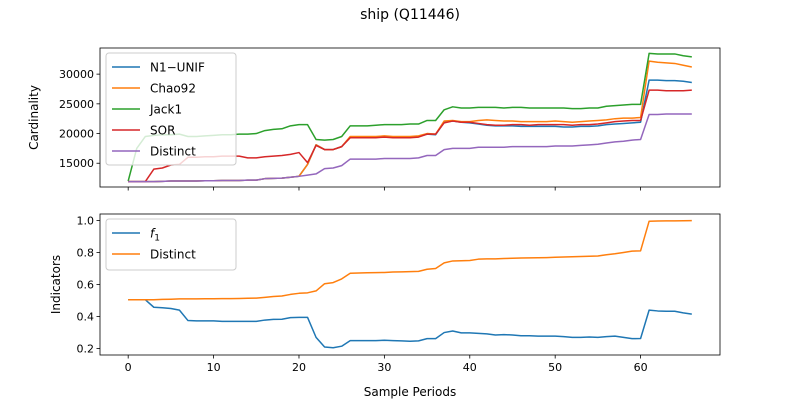 The height and width of the screenshot is (404, 800). Describe the element at coordinates (155, 235) in the screenshot. I see `legend-label: f1` at that location.